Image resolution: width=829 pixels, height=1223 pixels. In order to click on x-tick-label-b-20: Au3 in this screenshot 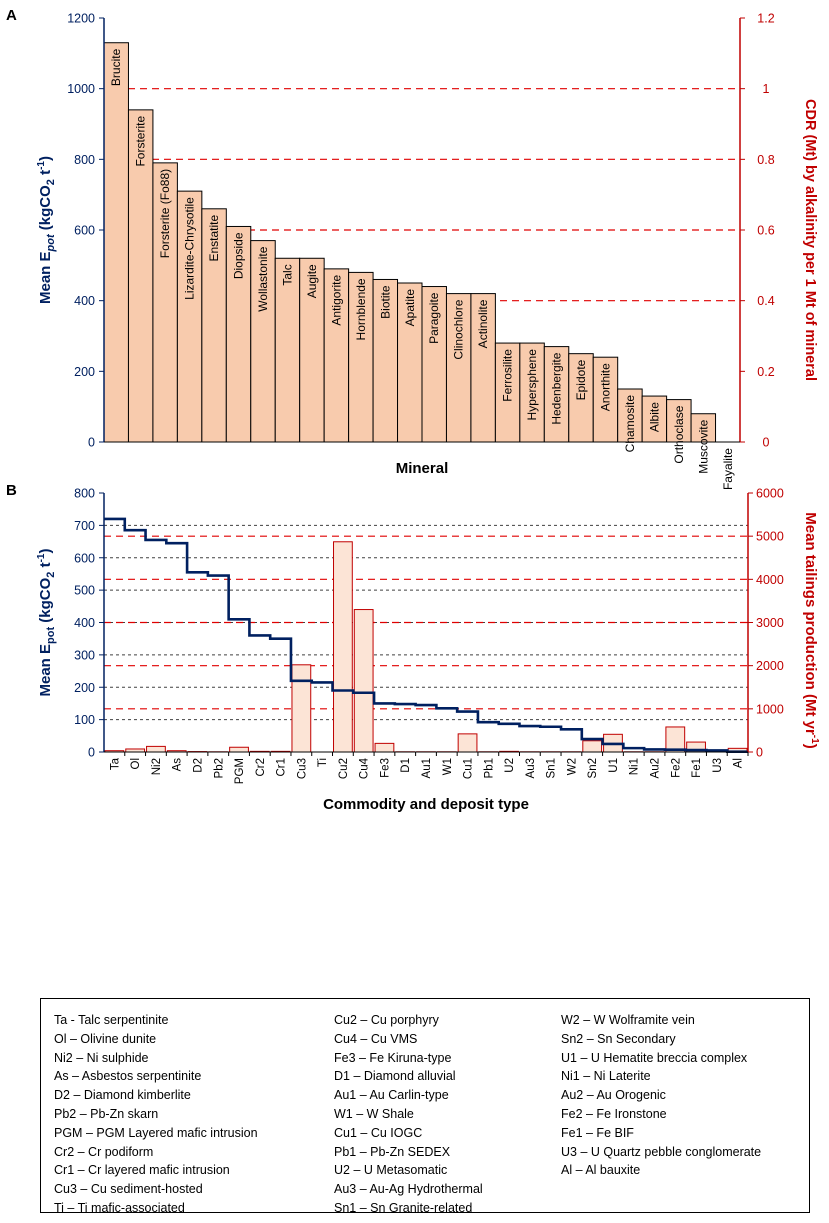, I will do `click(531, 768)`.